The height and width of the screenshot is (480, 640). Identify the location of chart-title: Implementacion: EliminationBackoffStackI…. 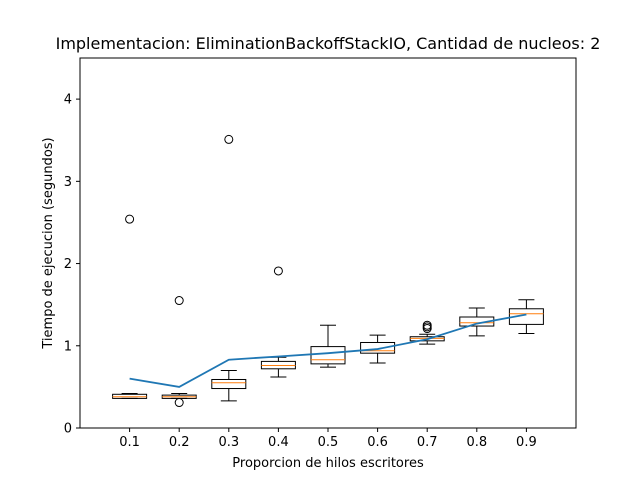
(328, 43).